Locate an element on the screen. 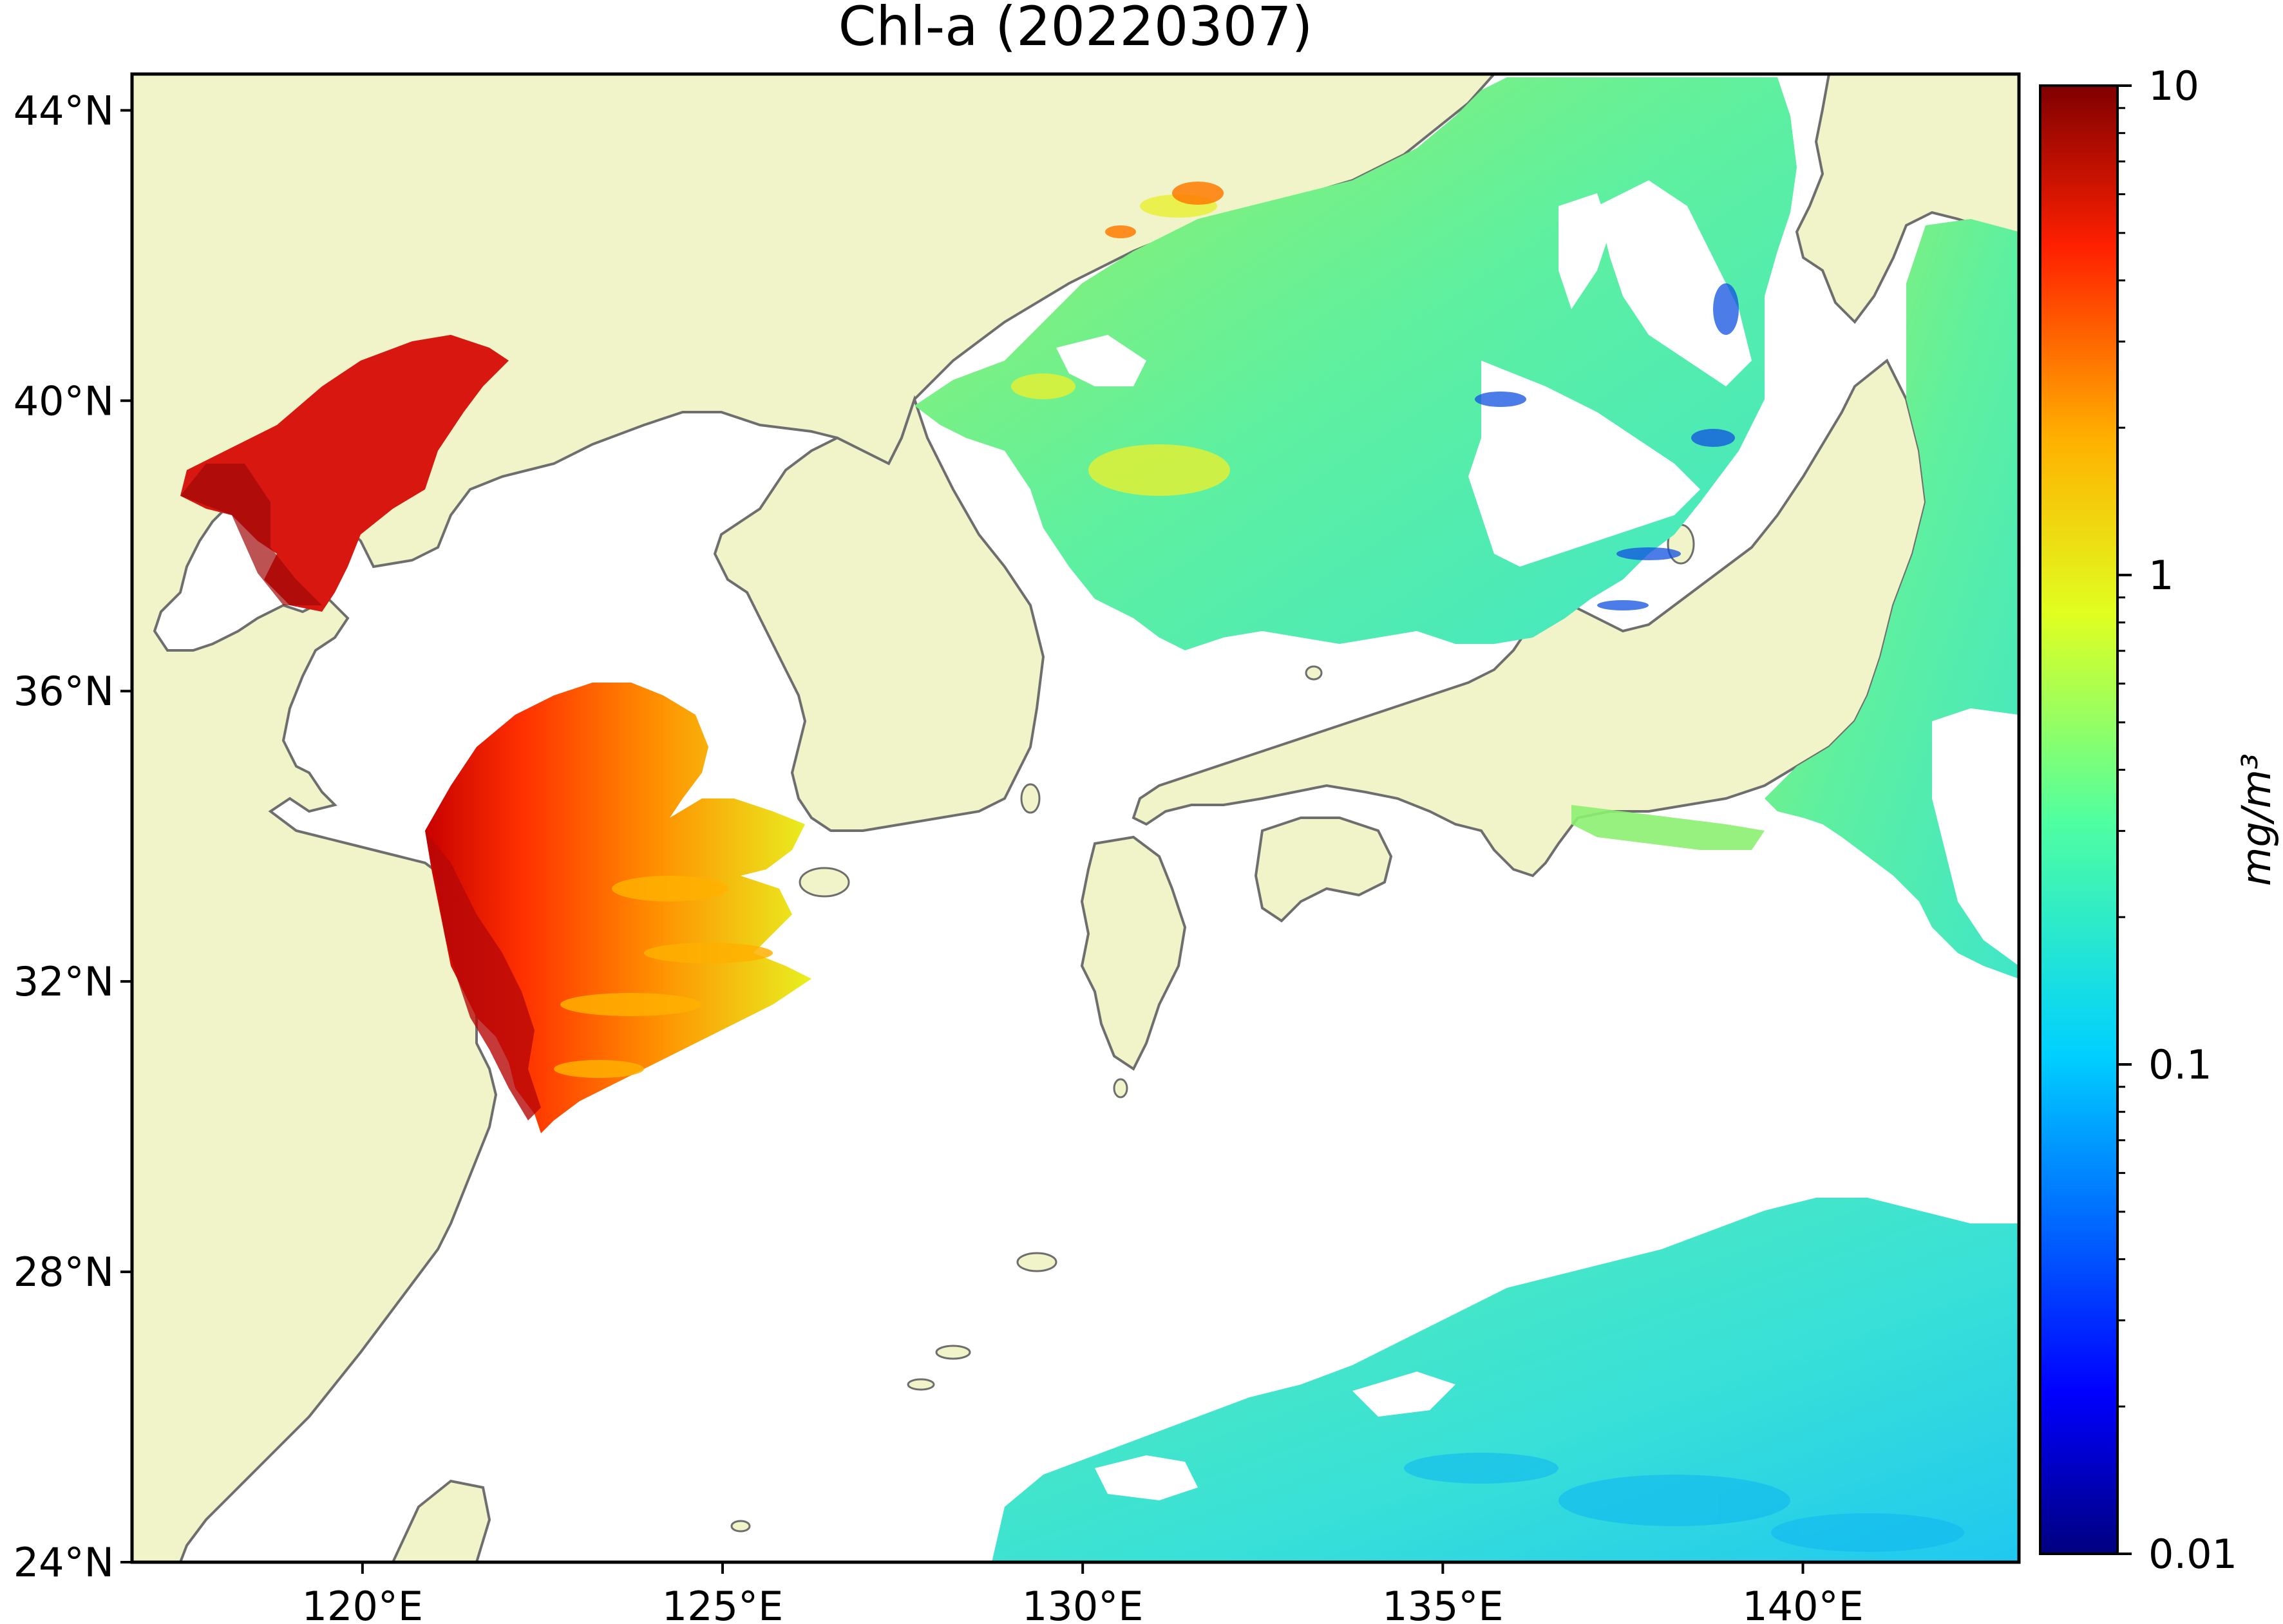  northwest-pacific-chl is located at coordinates (1505, 1380).